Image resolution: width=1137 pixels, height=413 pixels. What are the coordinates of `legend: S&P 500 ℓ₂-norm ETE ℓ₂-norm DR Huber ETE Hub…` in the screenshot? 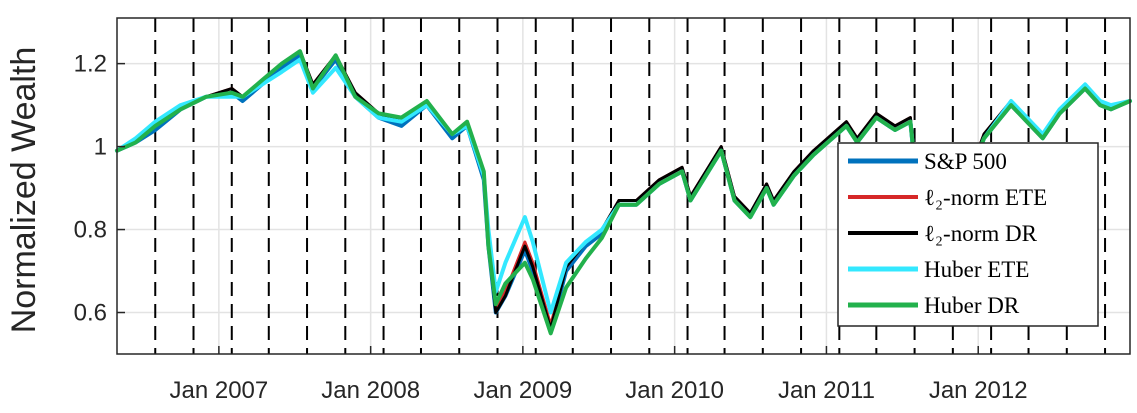 It's located at (968, 234).